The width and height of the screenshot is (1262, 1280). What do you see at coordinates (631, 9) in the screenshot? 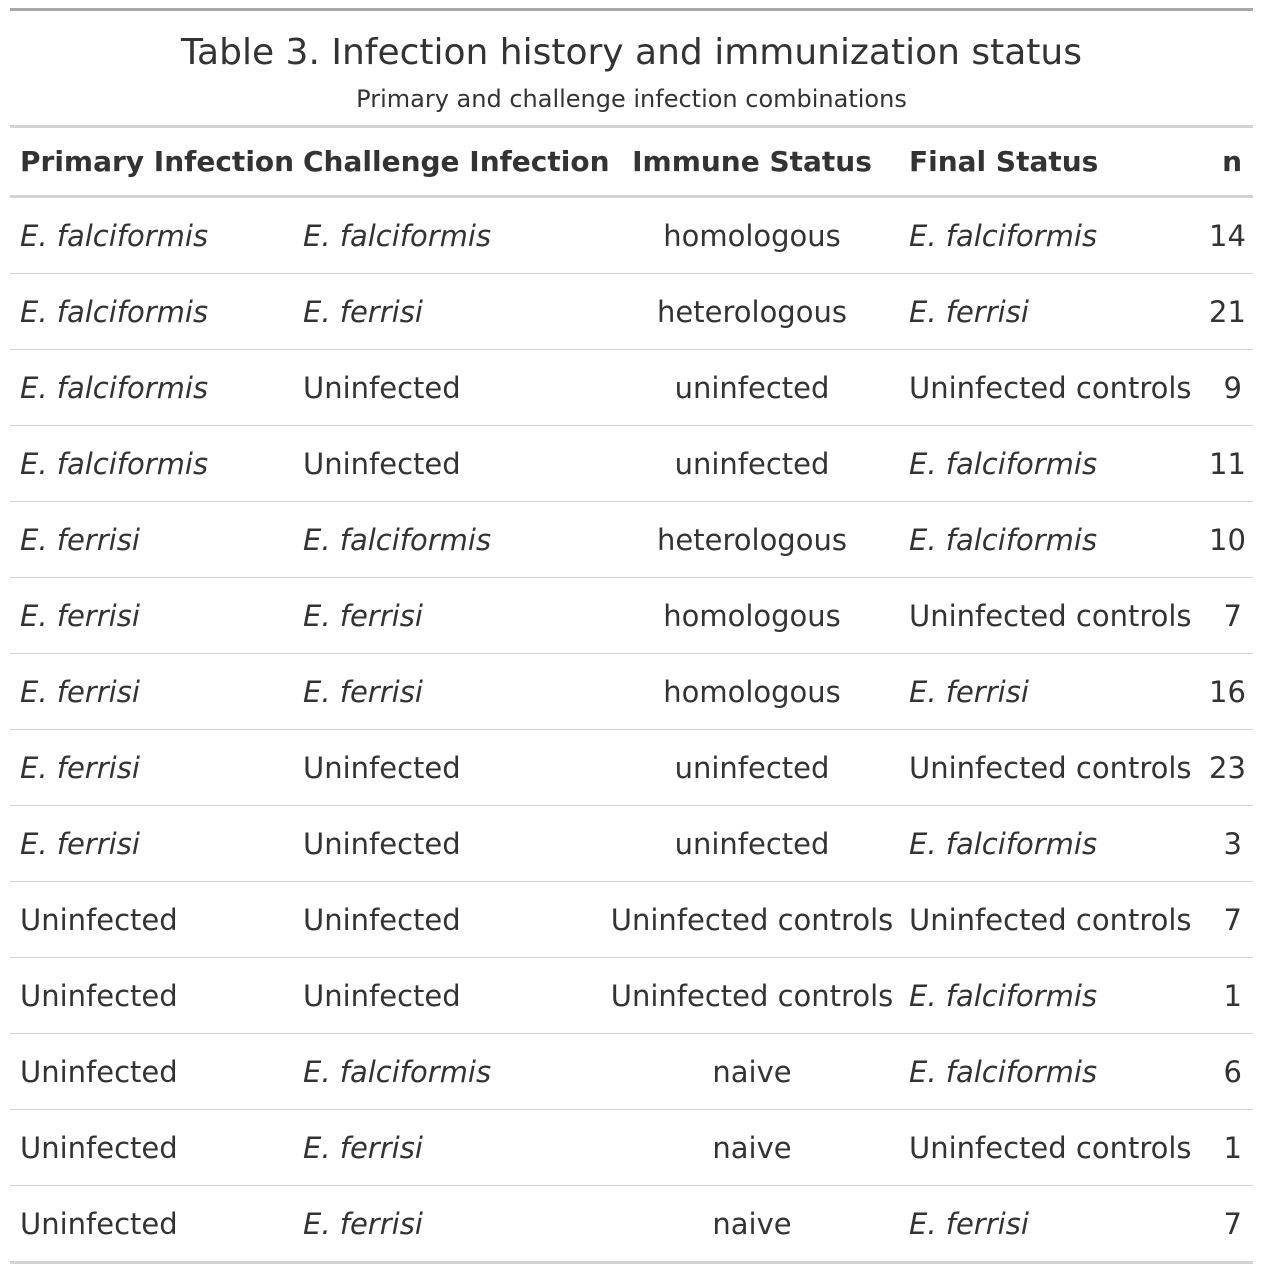
I see `top-rule` at bounding box center [631, 9].